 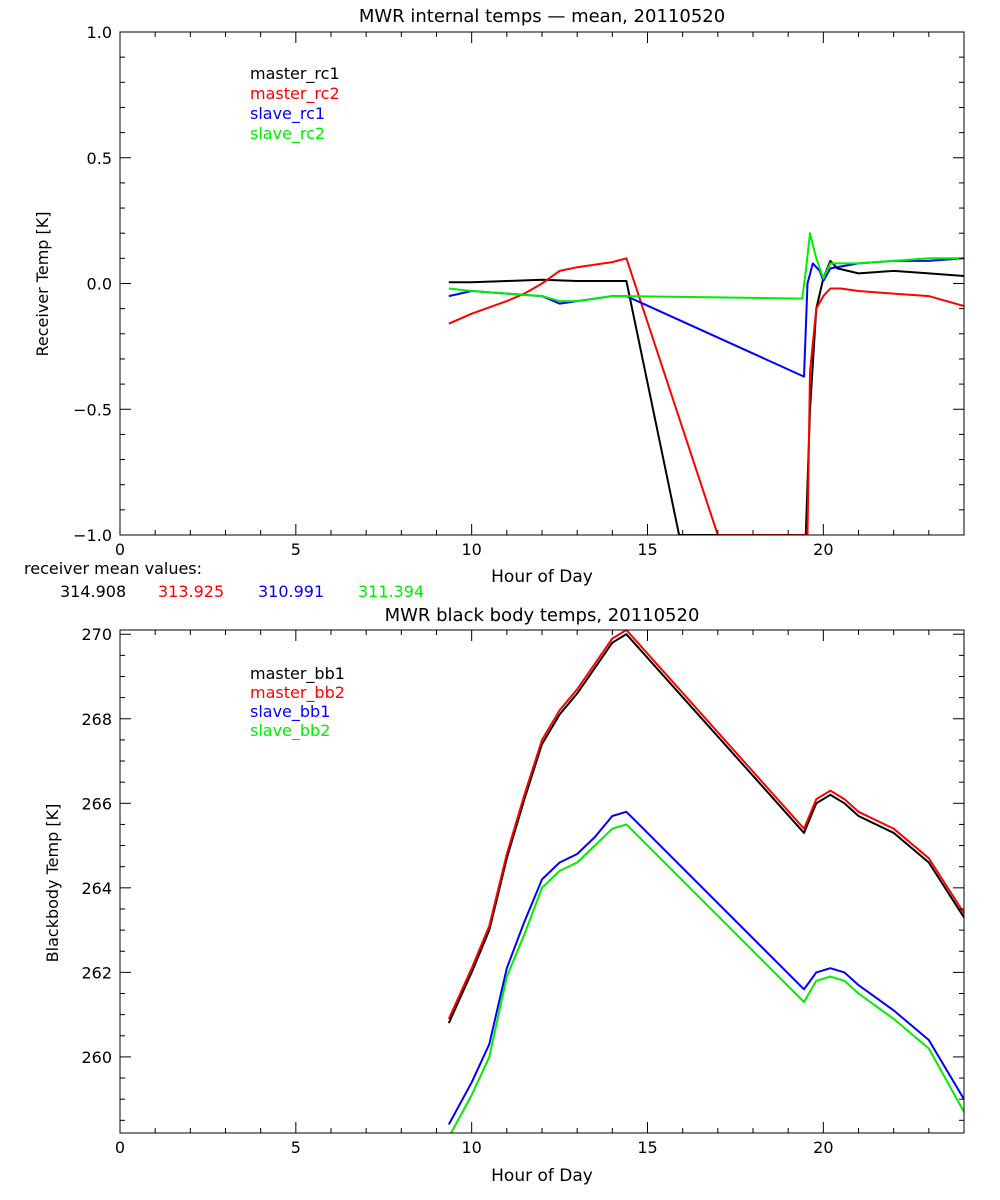 I want to click on blackbody-x-tick-label: 0, so click(x=120, y=1147).